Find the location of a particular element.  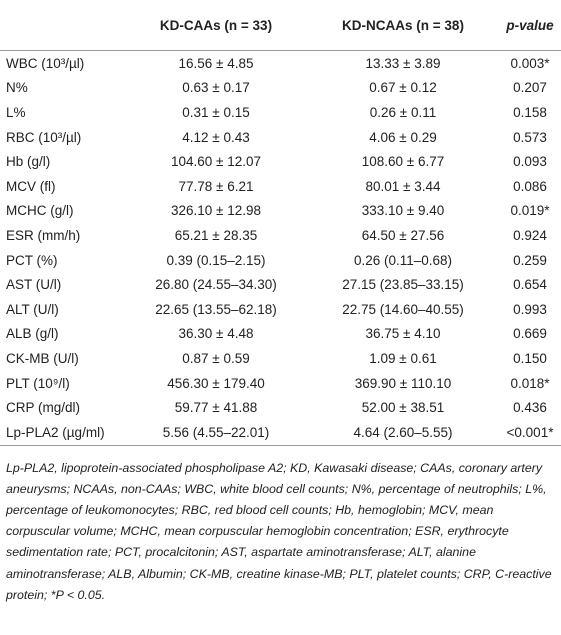

table-cell: 80.01 ± 3.44 is located at coordinates (403, 186).